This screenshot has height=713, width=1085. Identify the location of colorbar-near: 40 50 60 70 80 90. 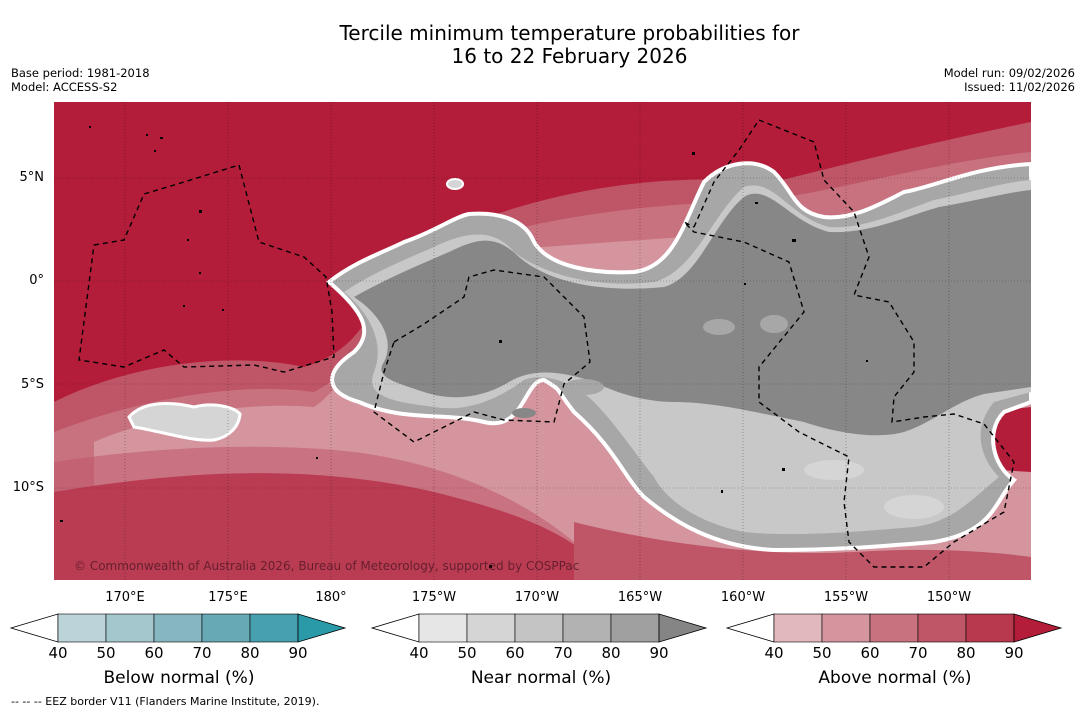
(539, 637).